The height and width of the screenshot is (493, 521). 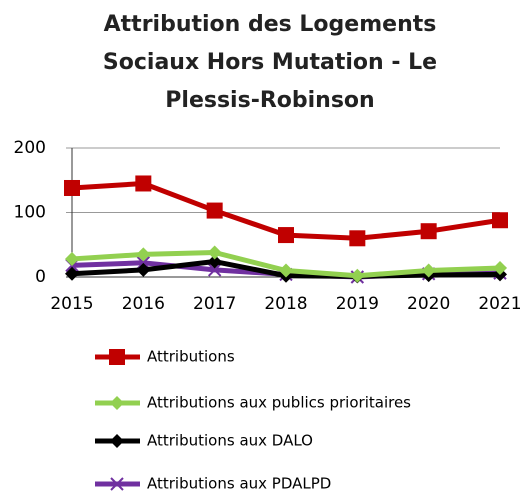 I want to click on legend-label: Attributions aux DALO, so click(x=230, y=441).